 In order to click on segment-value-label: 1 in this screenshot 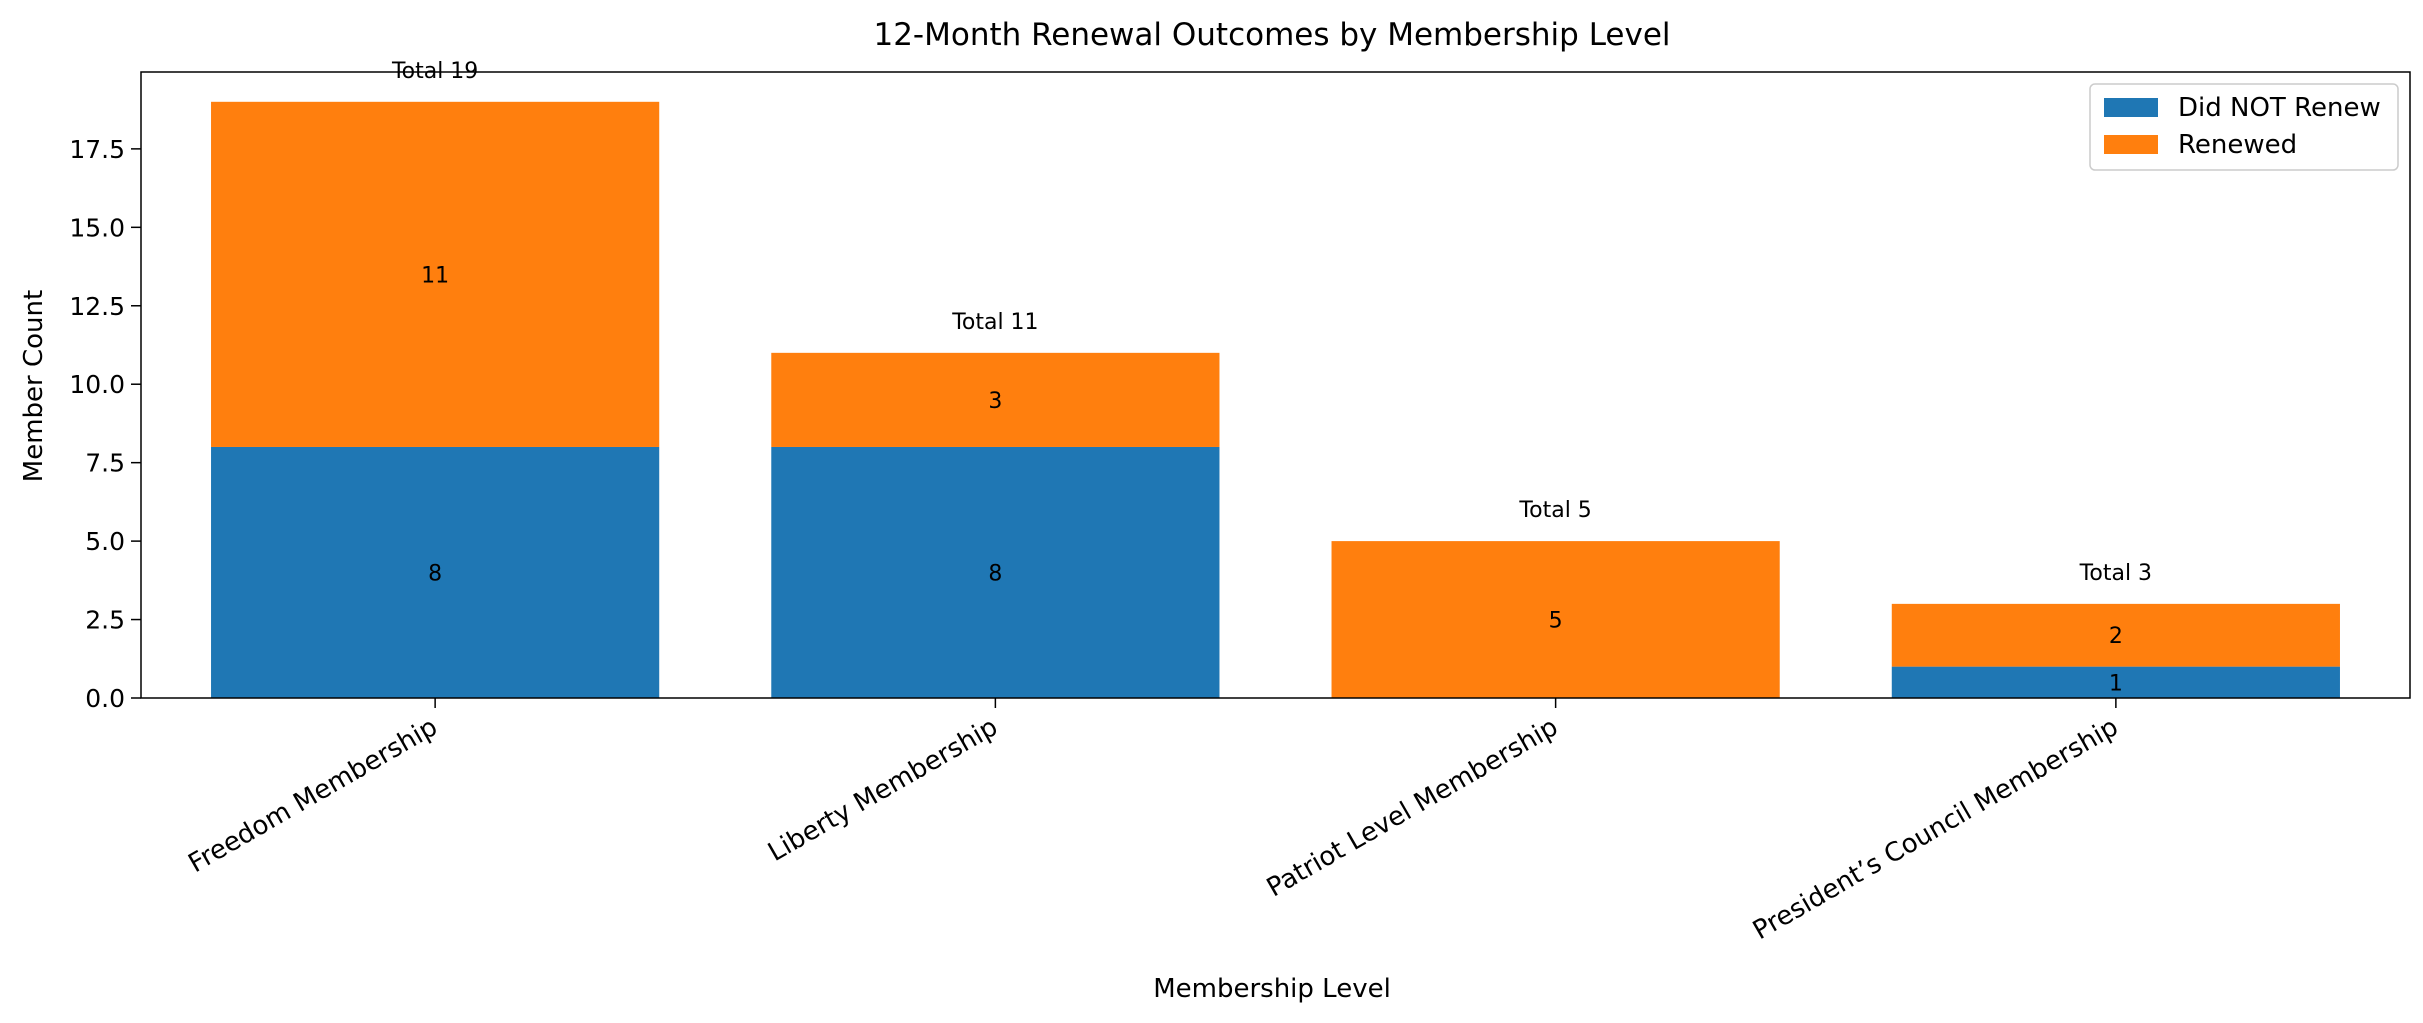, I will do `click(2116, 683)`.